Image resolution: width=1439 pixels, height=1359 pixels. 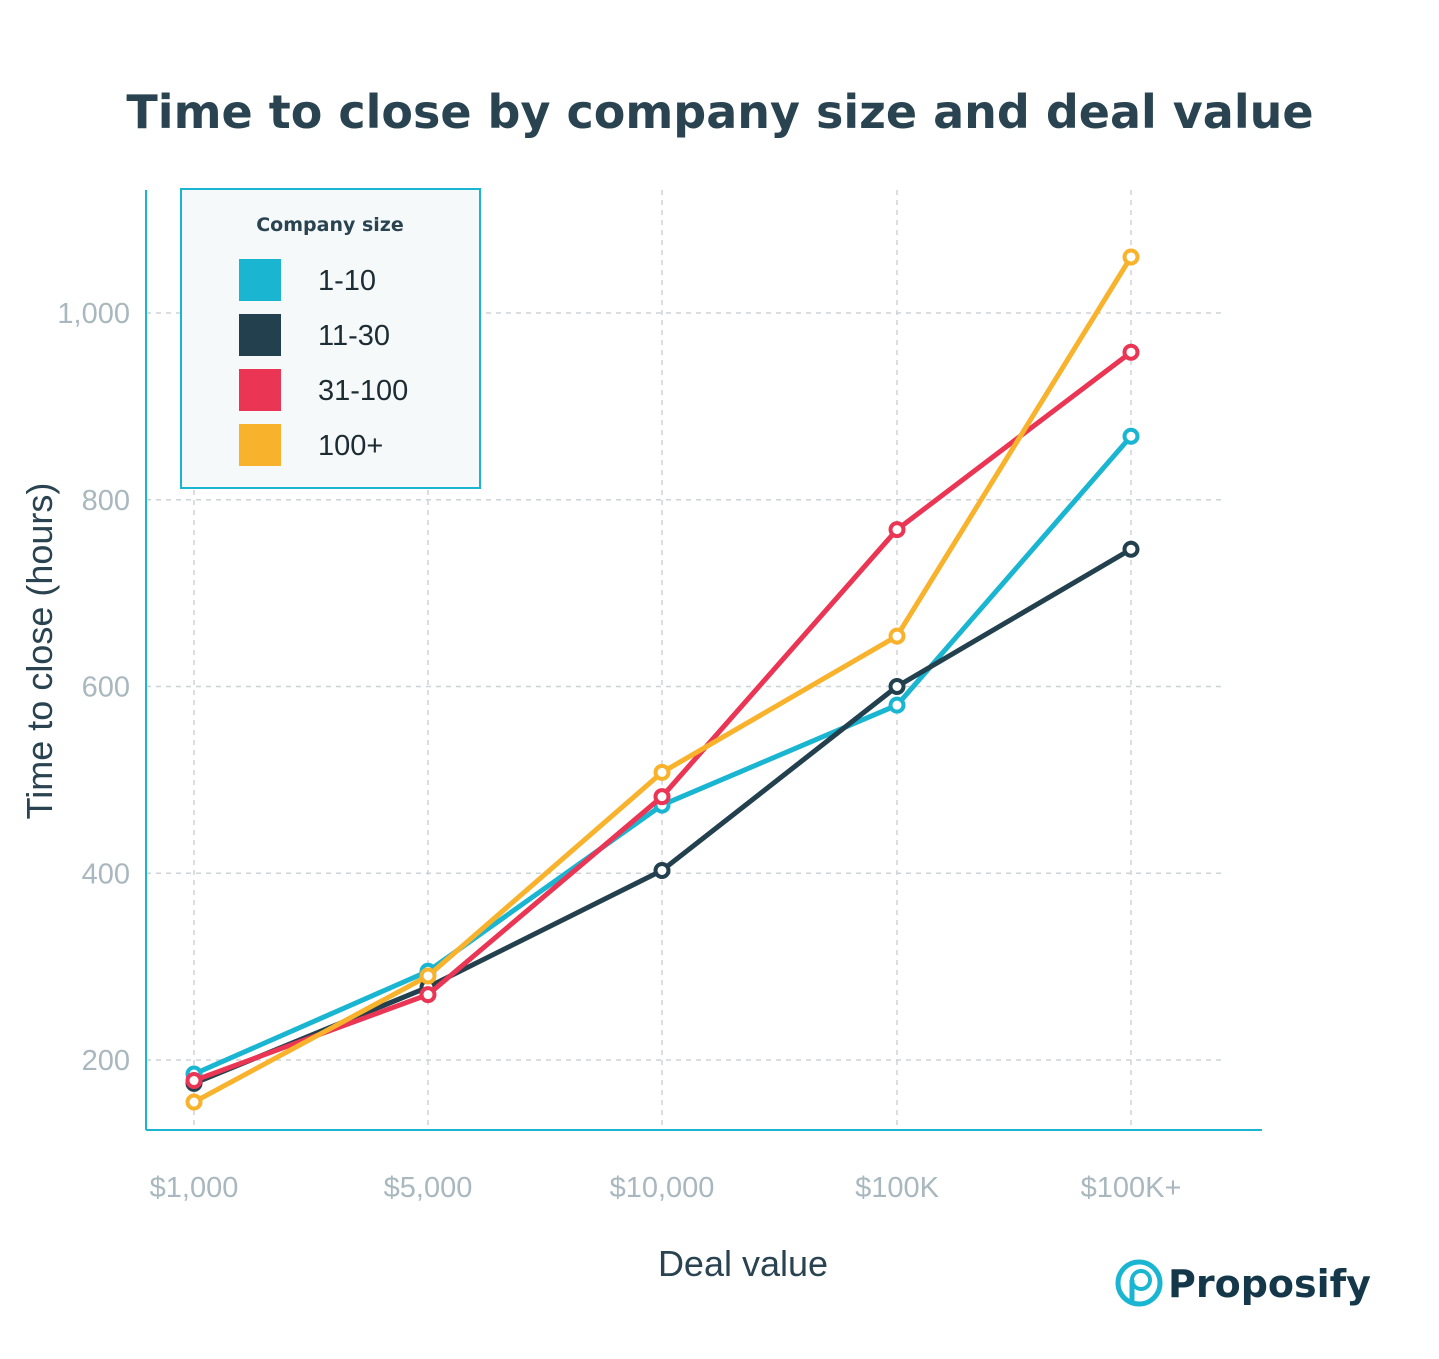 What do you see at coordinates (347, 281) in the screenshot?
I see `legend-label: 1-10` at bounding box center [347, 281].